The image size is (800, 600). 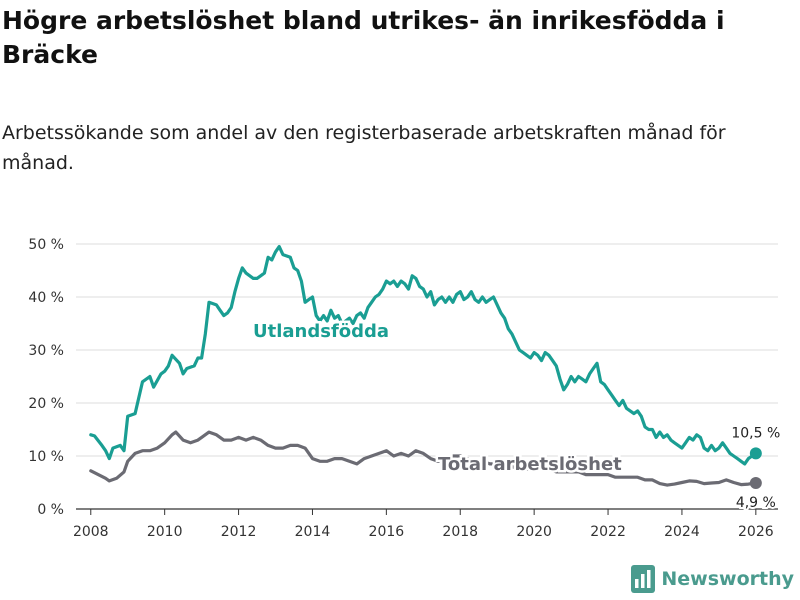 I want to click on series-label-utlandsfodda: Utlandsfödda, so click(x=321, y=331).